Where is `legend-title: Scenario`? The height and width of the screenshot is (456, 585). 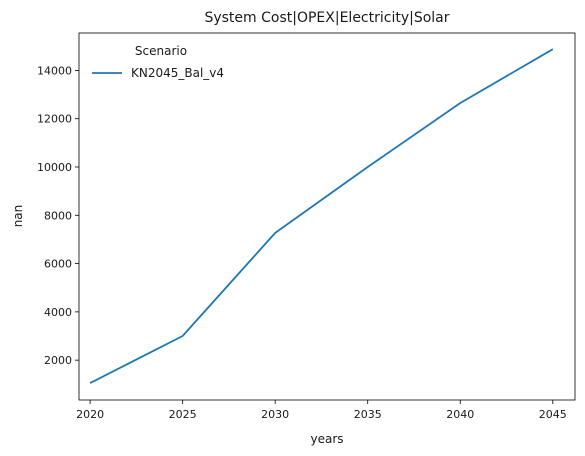 legend-title: Scenario is located at coordinates (161, 51).